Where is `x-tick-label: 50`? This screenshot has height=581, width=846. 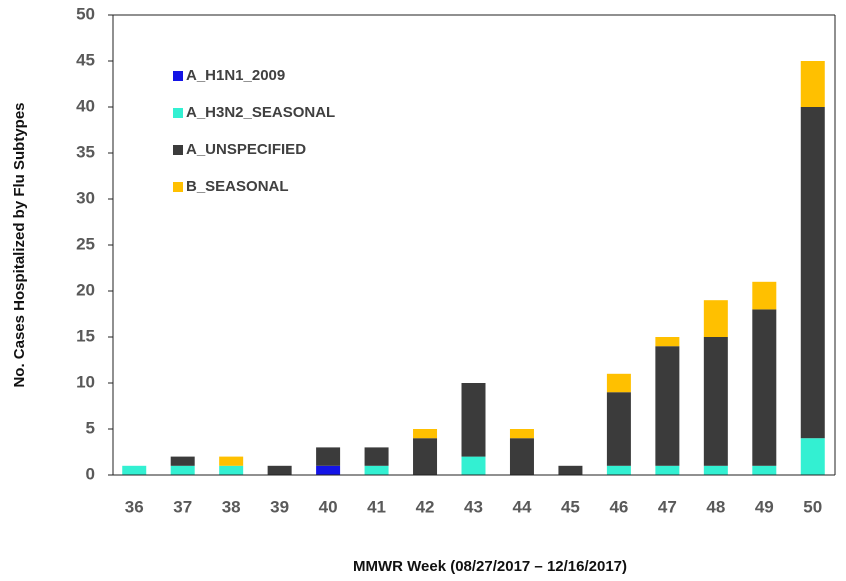 x-tick-label: 50 is located at coordinates (812, 506).